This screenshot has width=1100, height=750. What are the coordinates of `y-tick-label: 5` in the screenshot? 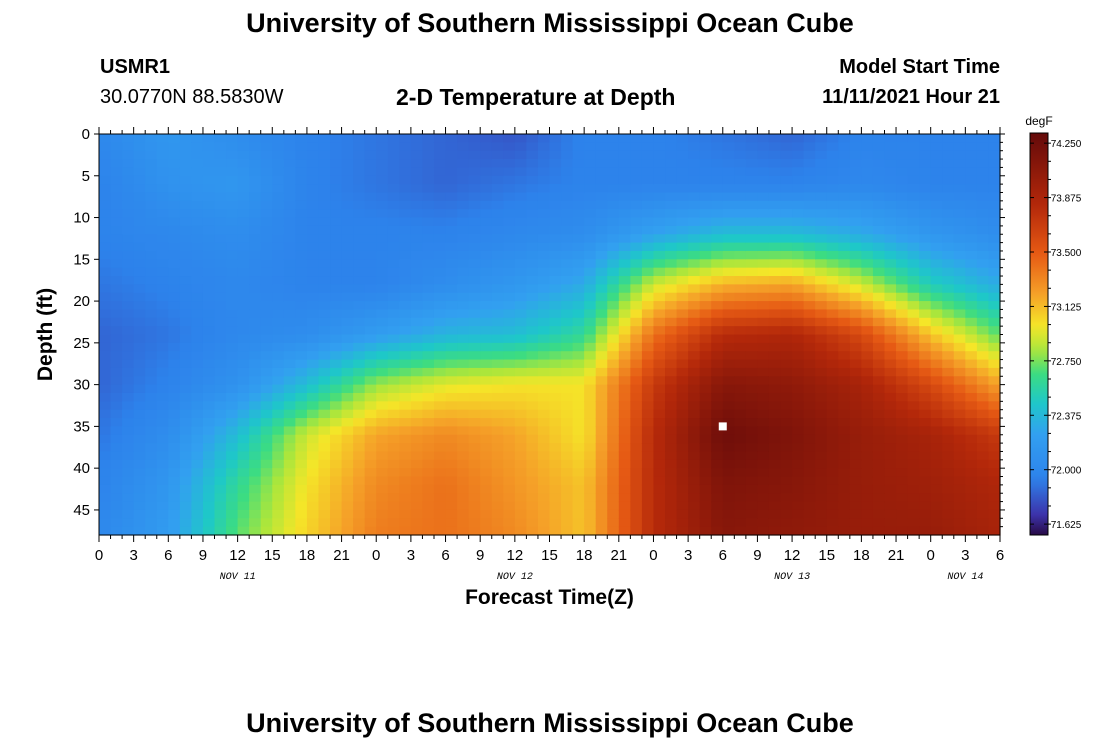 It's located at (86, 176).